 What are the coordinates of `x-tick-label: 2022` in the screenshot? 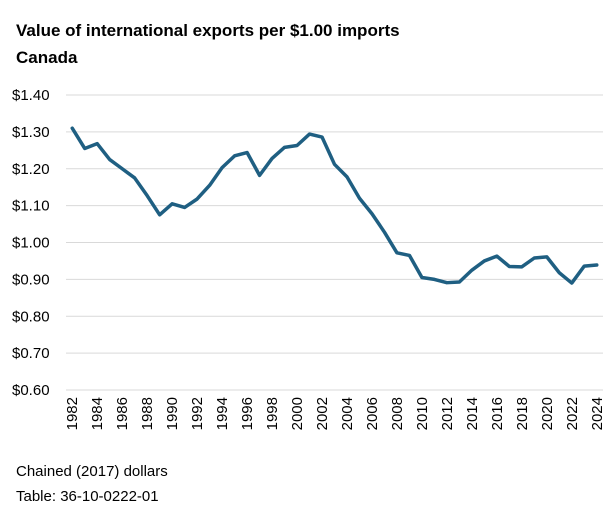 It's located at (572, 413).